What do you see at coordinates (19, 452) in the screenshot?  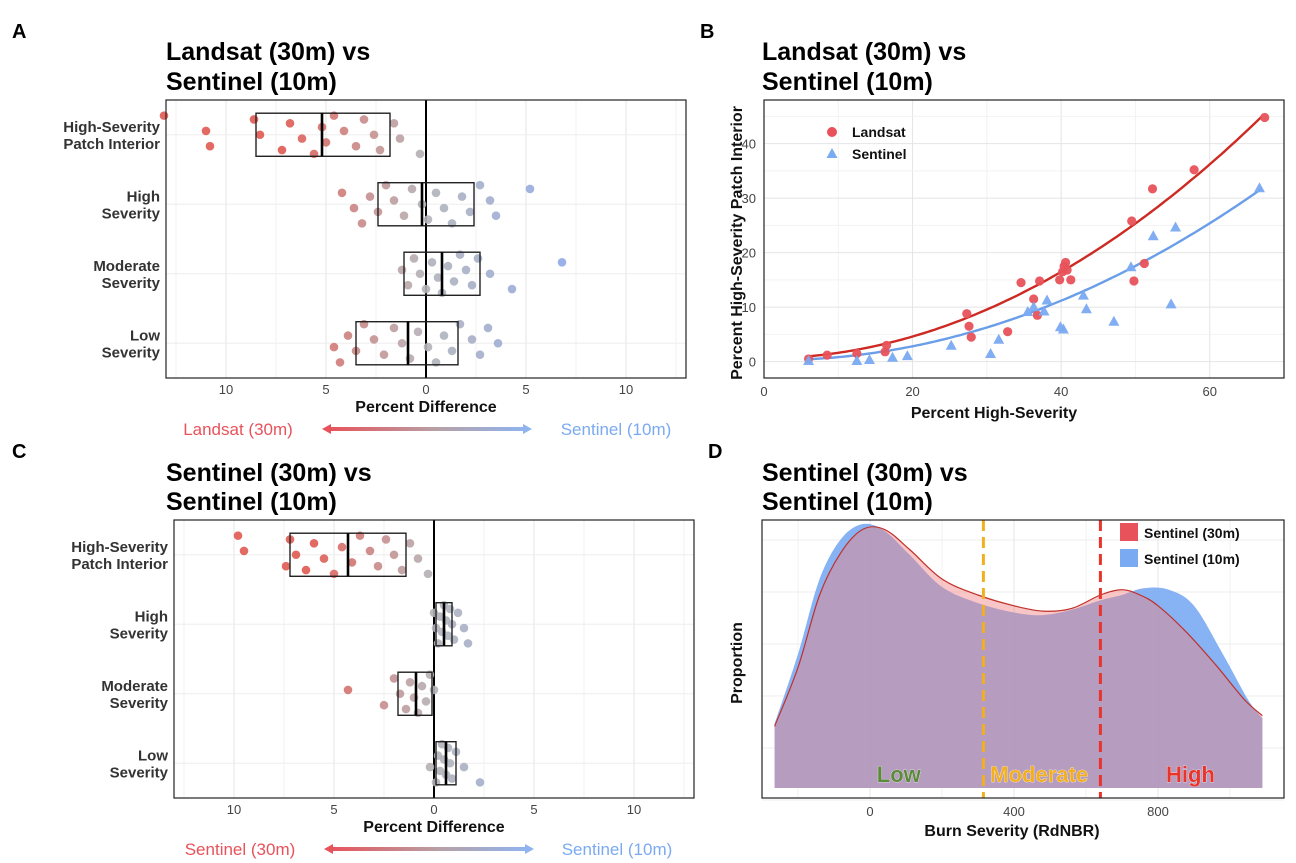 I see `panel-letter-c: C` at bounding box center [19, 452].